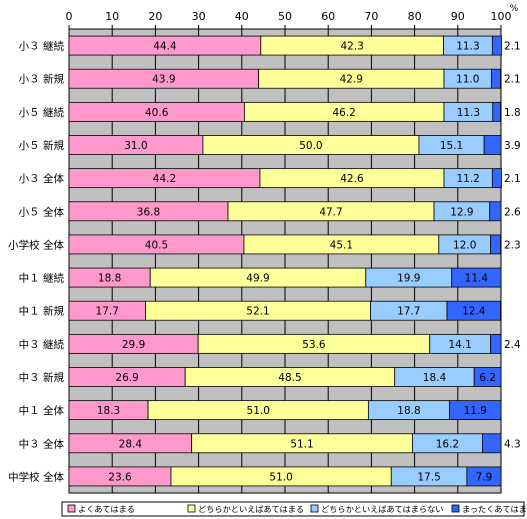 The height and width of the screenshot is (519, 527). I want to click on legend-box, so click(293, 509).